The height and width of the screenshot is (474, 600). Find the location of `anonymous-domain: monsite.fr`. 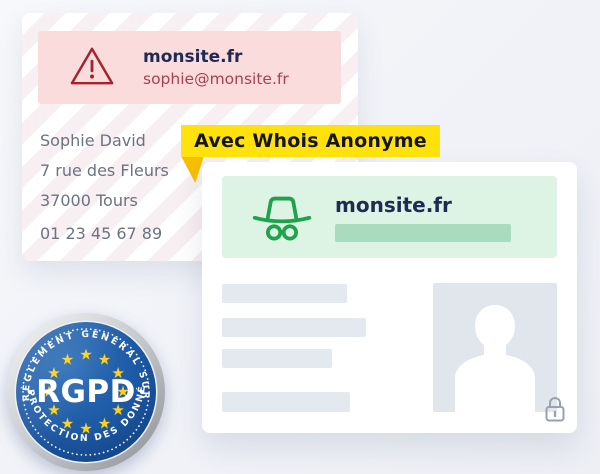

anonymous-domain: monsite.fr is located at coordinates (393, 204).